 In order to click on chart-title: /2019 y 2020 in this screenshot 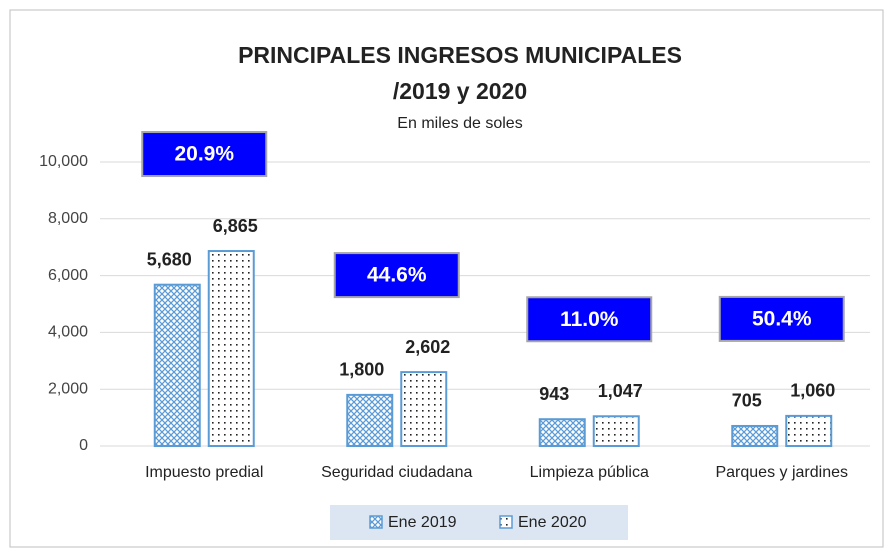, I will do `click(460, 91)`.